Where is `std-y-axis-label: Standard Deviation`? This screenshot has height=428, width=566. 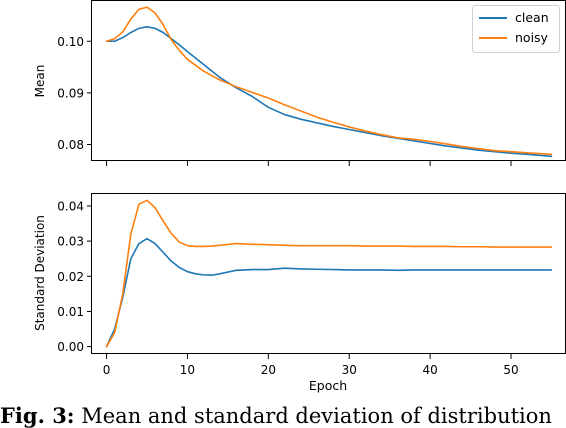 std-y-axis-label: Standard Deviation is located at coordinates (40, 273).